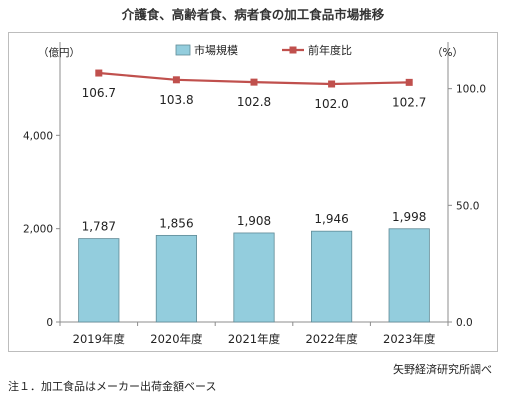  What do you see at coordinates (263, 50) in the screenshot?
I see `legend: 市場規模 前年度比` at bounding box center [263, 50].